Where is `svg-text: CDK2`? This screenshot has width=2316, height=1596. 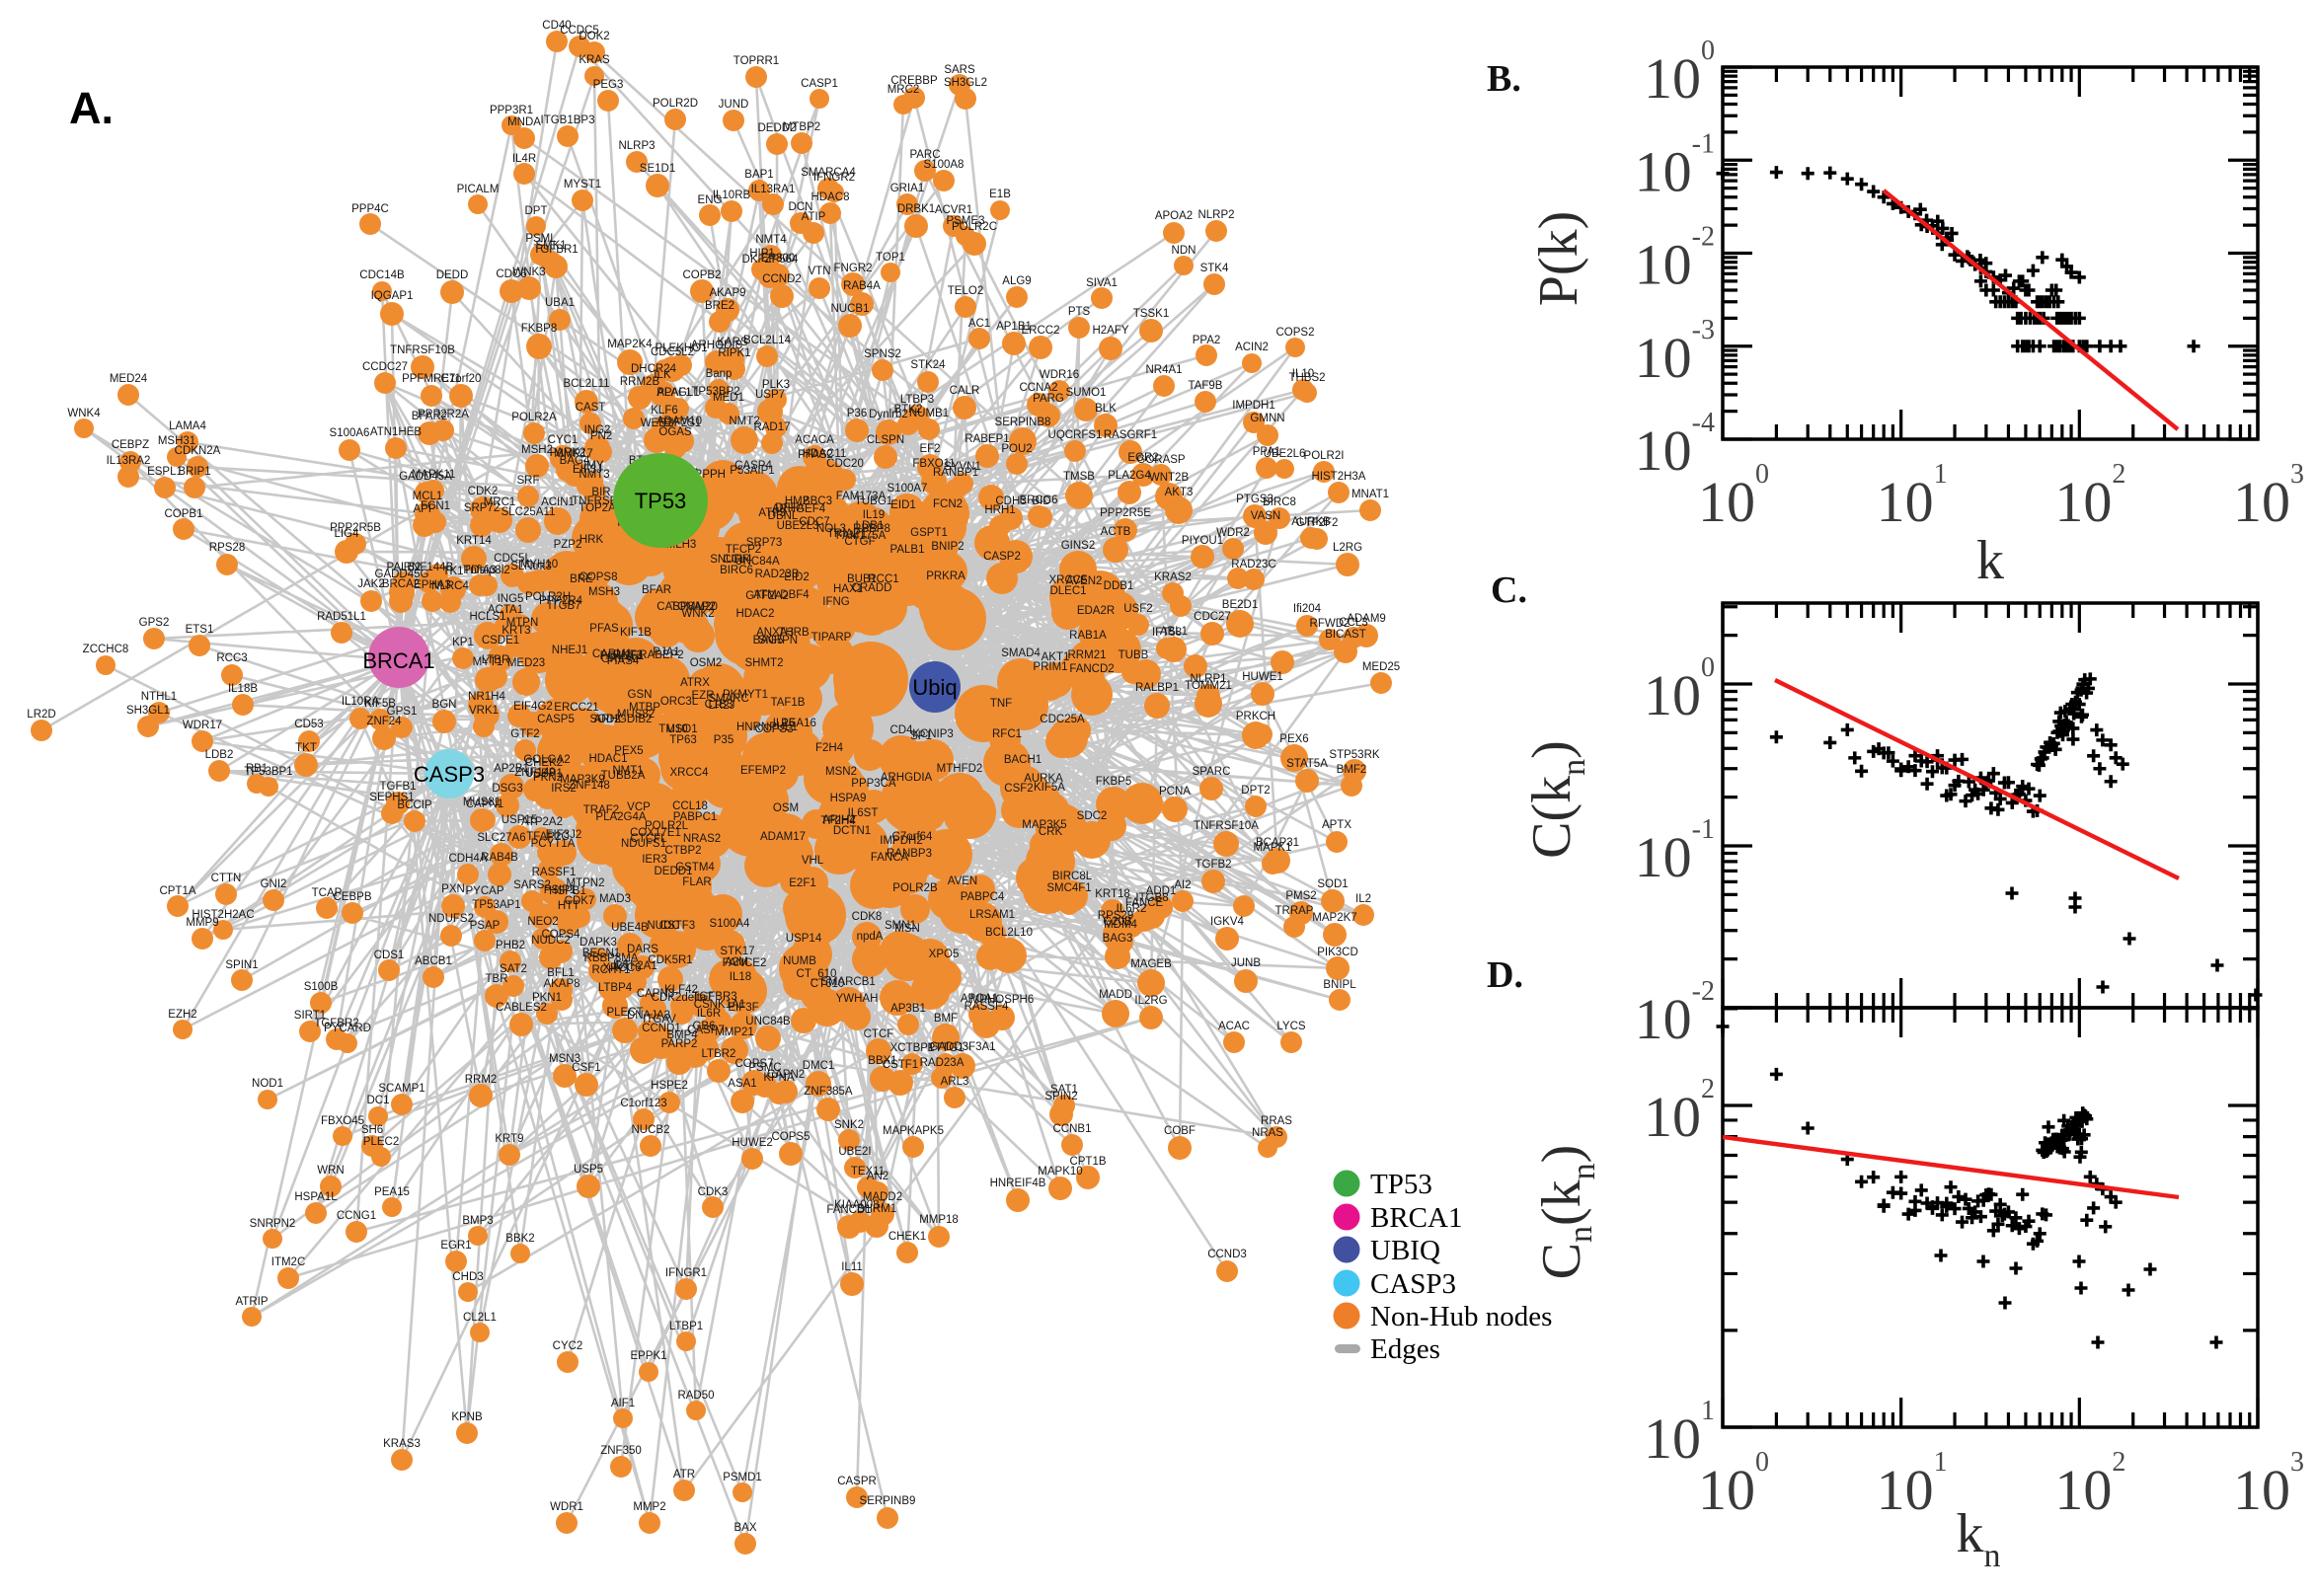
svg-text: CDK2 is located at coordinates (484, 491).